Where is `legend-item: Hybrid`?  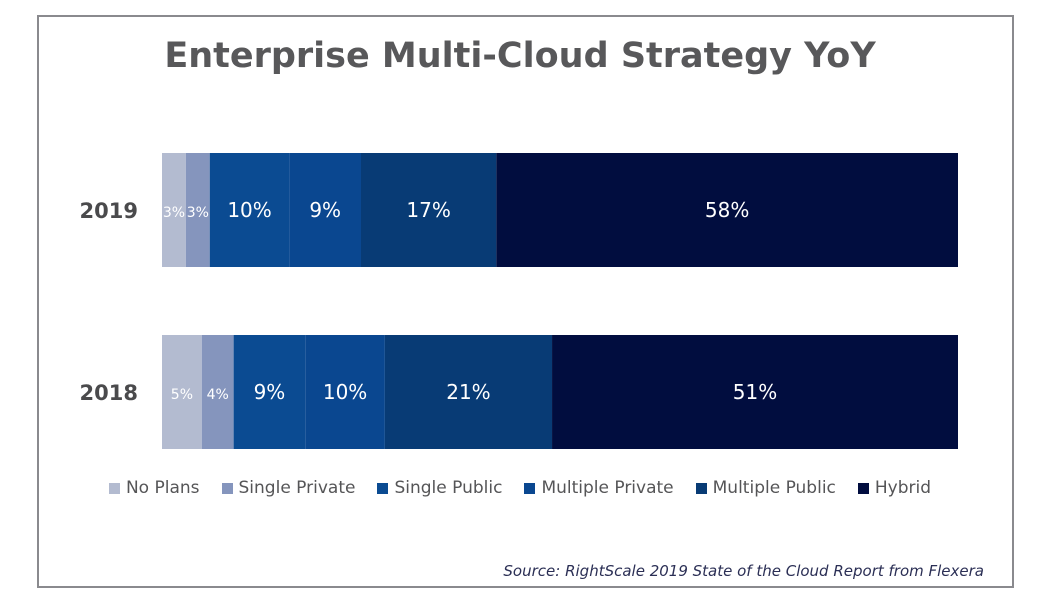
legend-item: Hybrid is located at coordinates (894, 488).